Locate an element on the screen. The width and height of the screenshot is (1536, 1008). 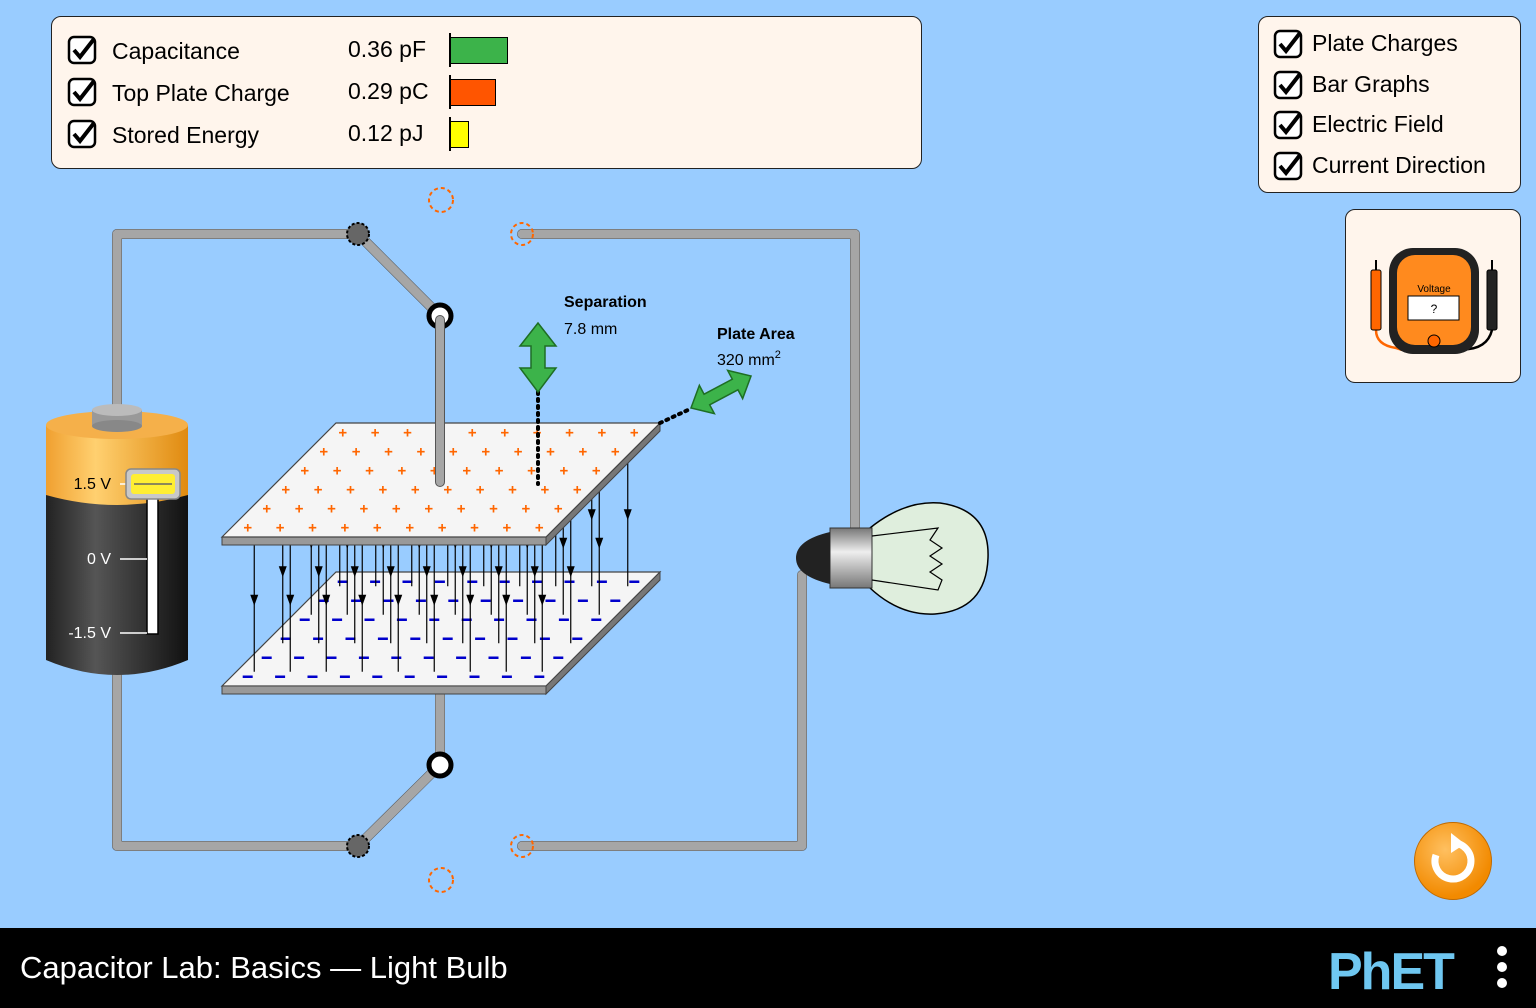
meter-label: Capacitance is located at coordinates (176, 51).